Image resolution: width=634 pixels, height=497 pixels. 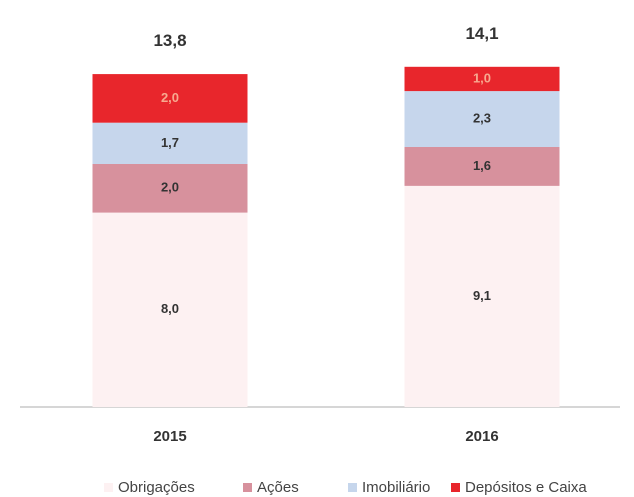 I want to click on legend-label: Imobiliário, so click(x=396, y=487).